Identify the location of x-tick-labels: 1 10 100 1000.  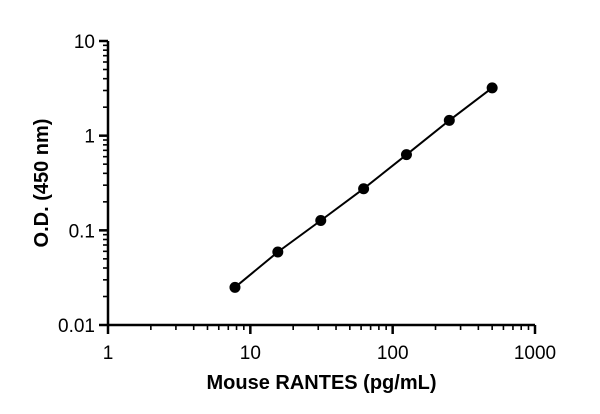
(329, 353).